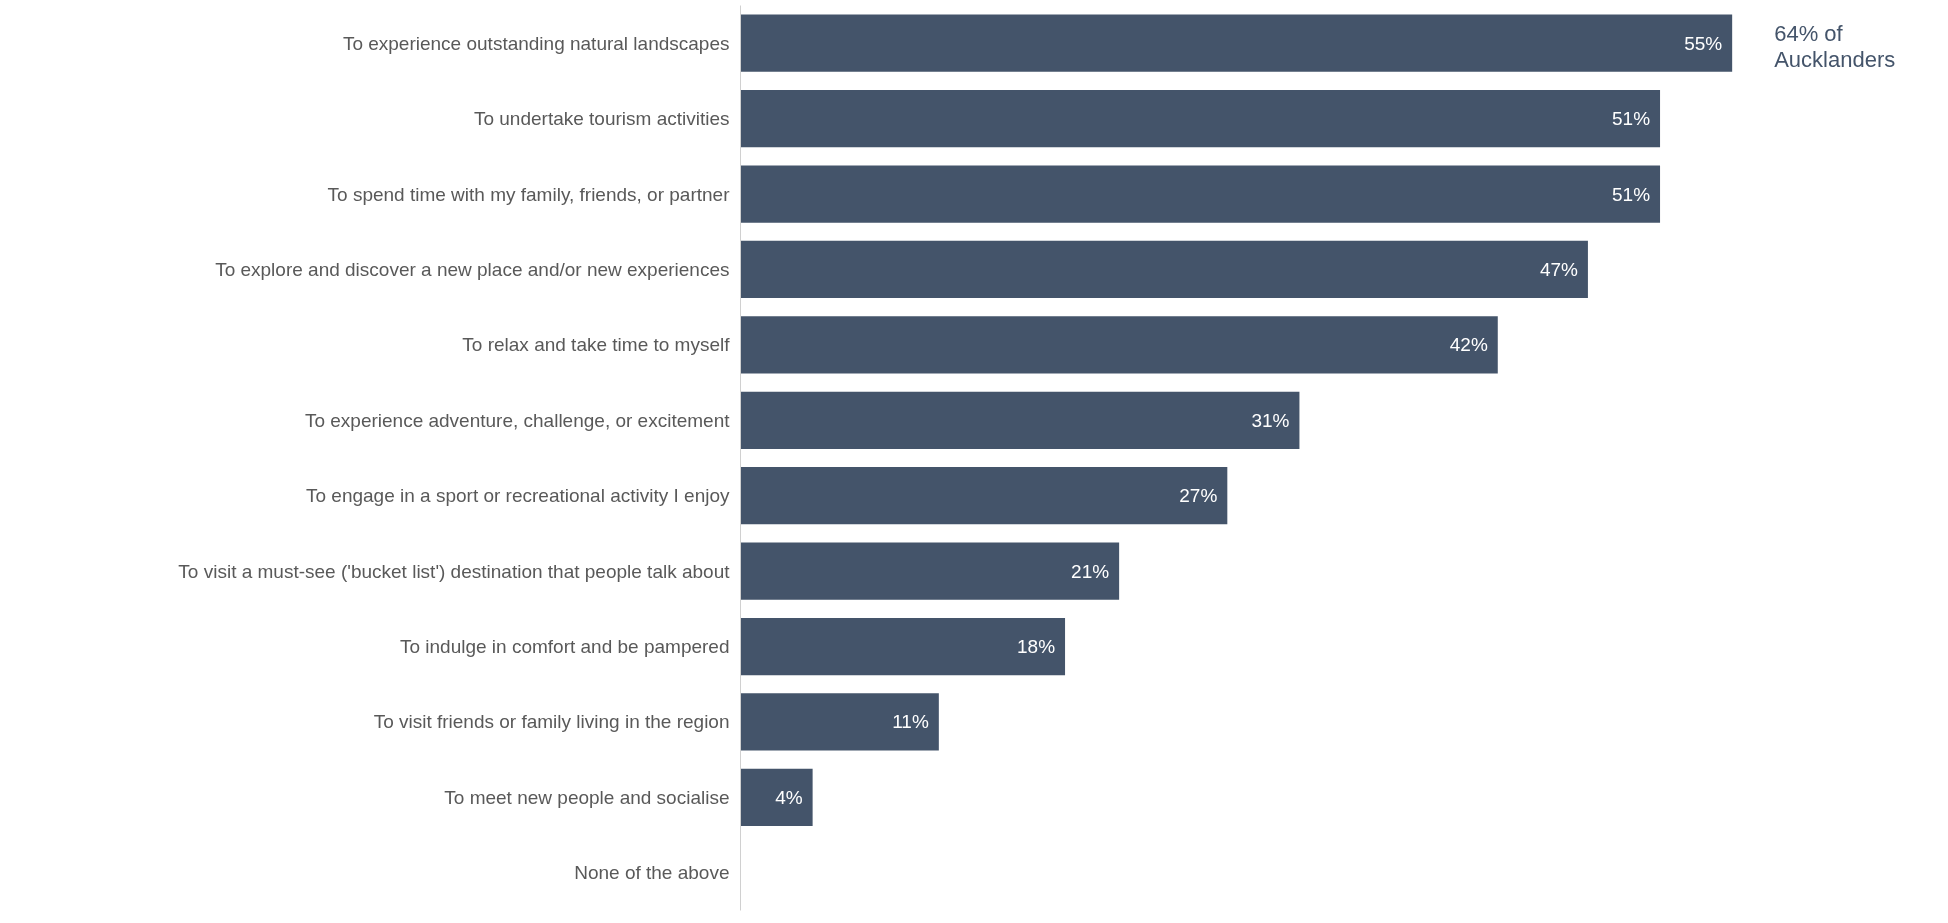 The image size is (1948, 923). I want to click on y-tick-label: To explore and discover a new place and/or new experiences, so click(472, 269).